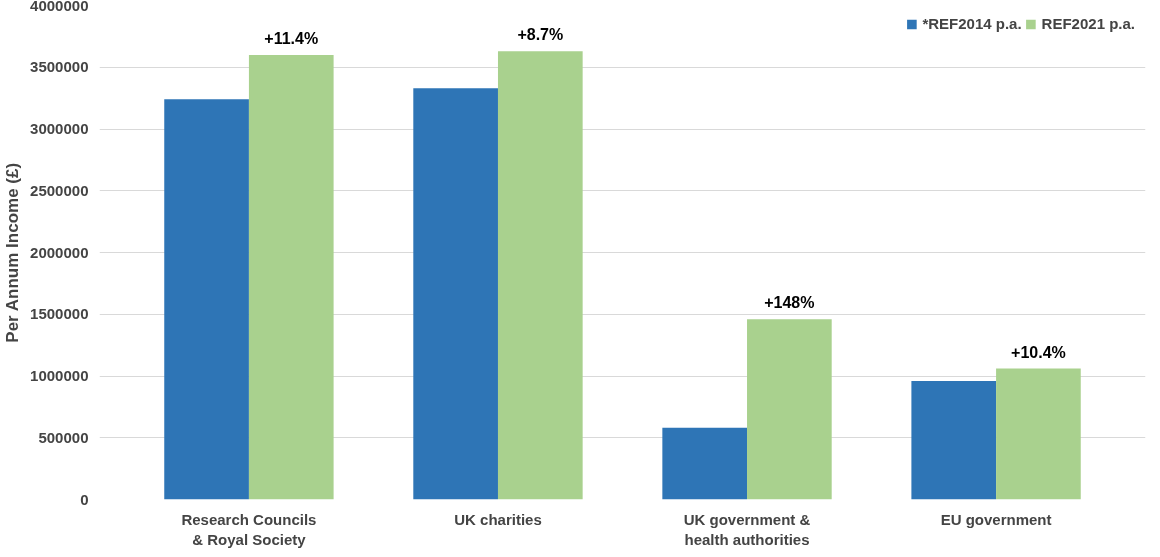  What do you see at coordinates (59, 375) in the screenshot?
I see `y-tick-label: 1000000` at bounding box center [59, 375].